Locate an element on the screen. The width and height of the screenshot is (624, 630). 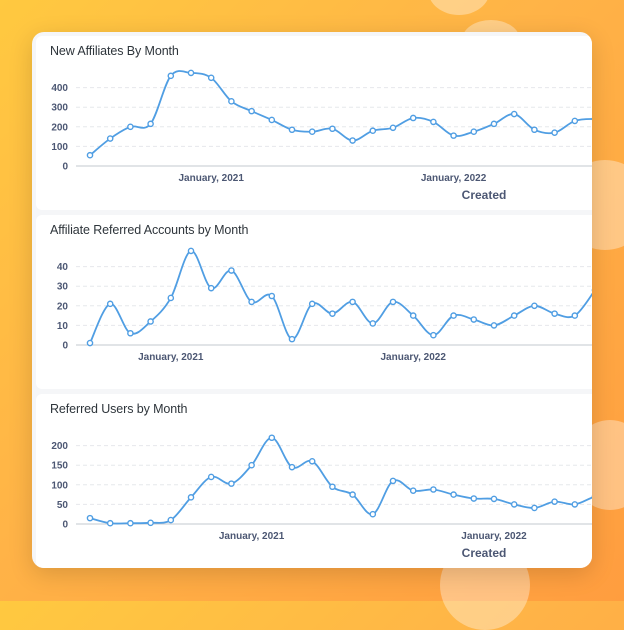
chart-title: Affiliate Referred Accounts by Month is located at coordinates (149, 230).